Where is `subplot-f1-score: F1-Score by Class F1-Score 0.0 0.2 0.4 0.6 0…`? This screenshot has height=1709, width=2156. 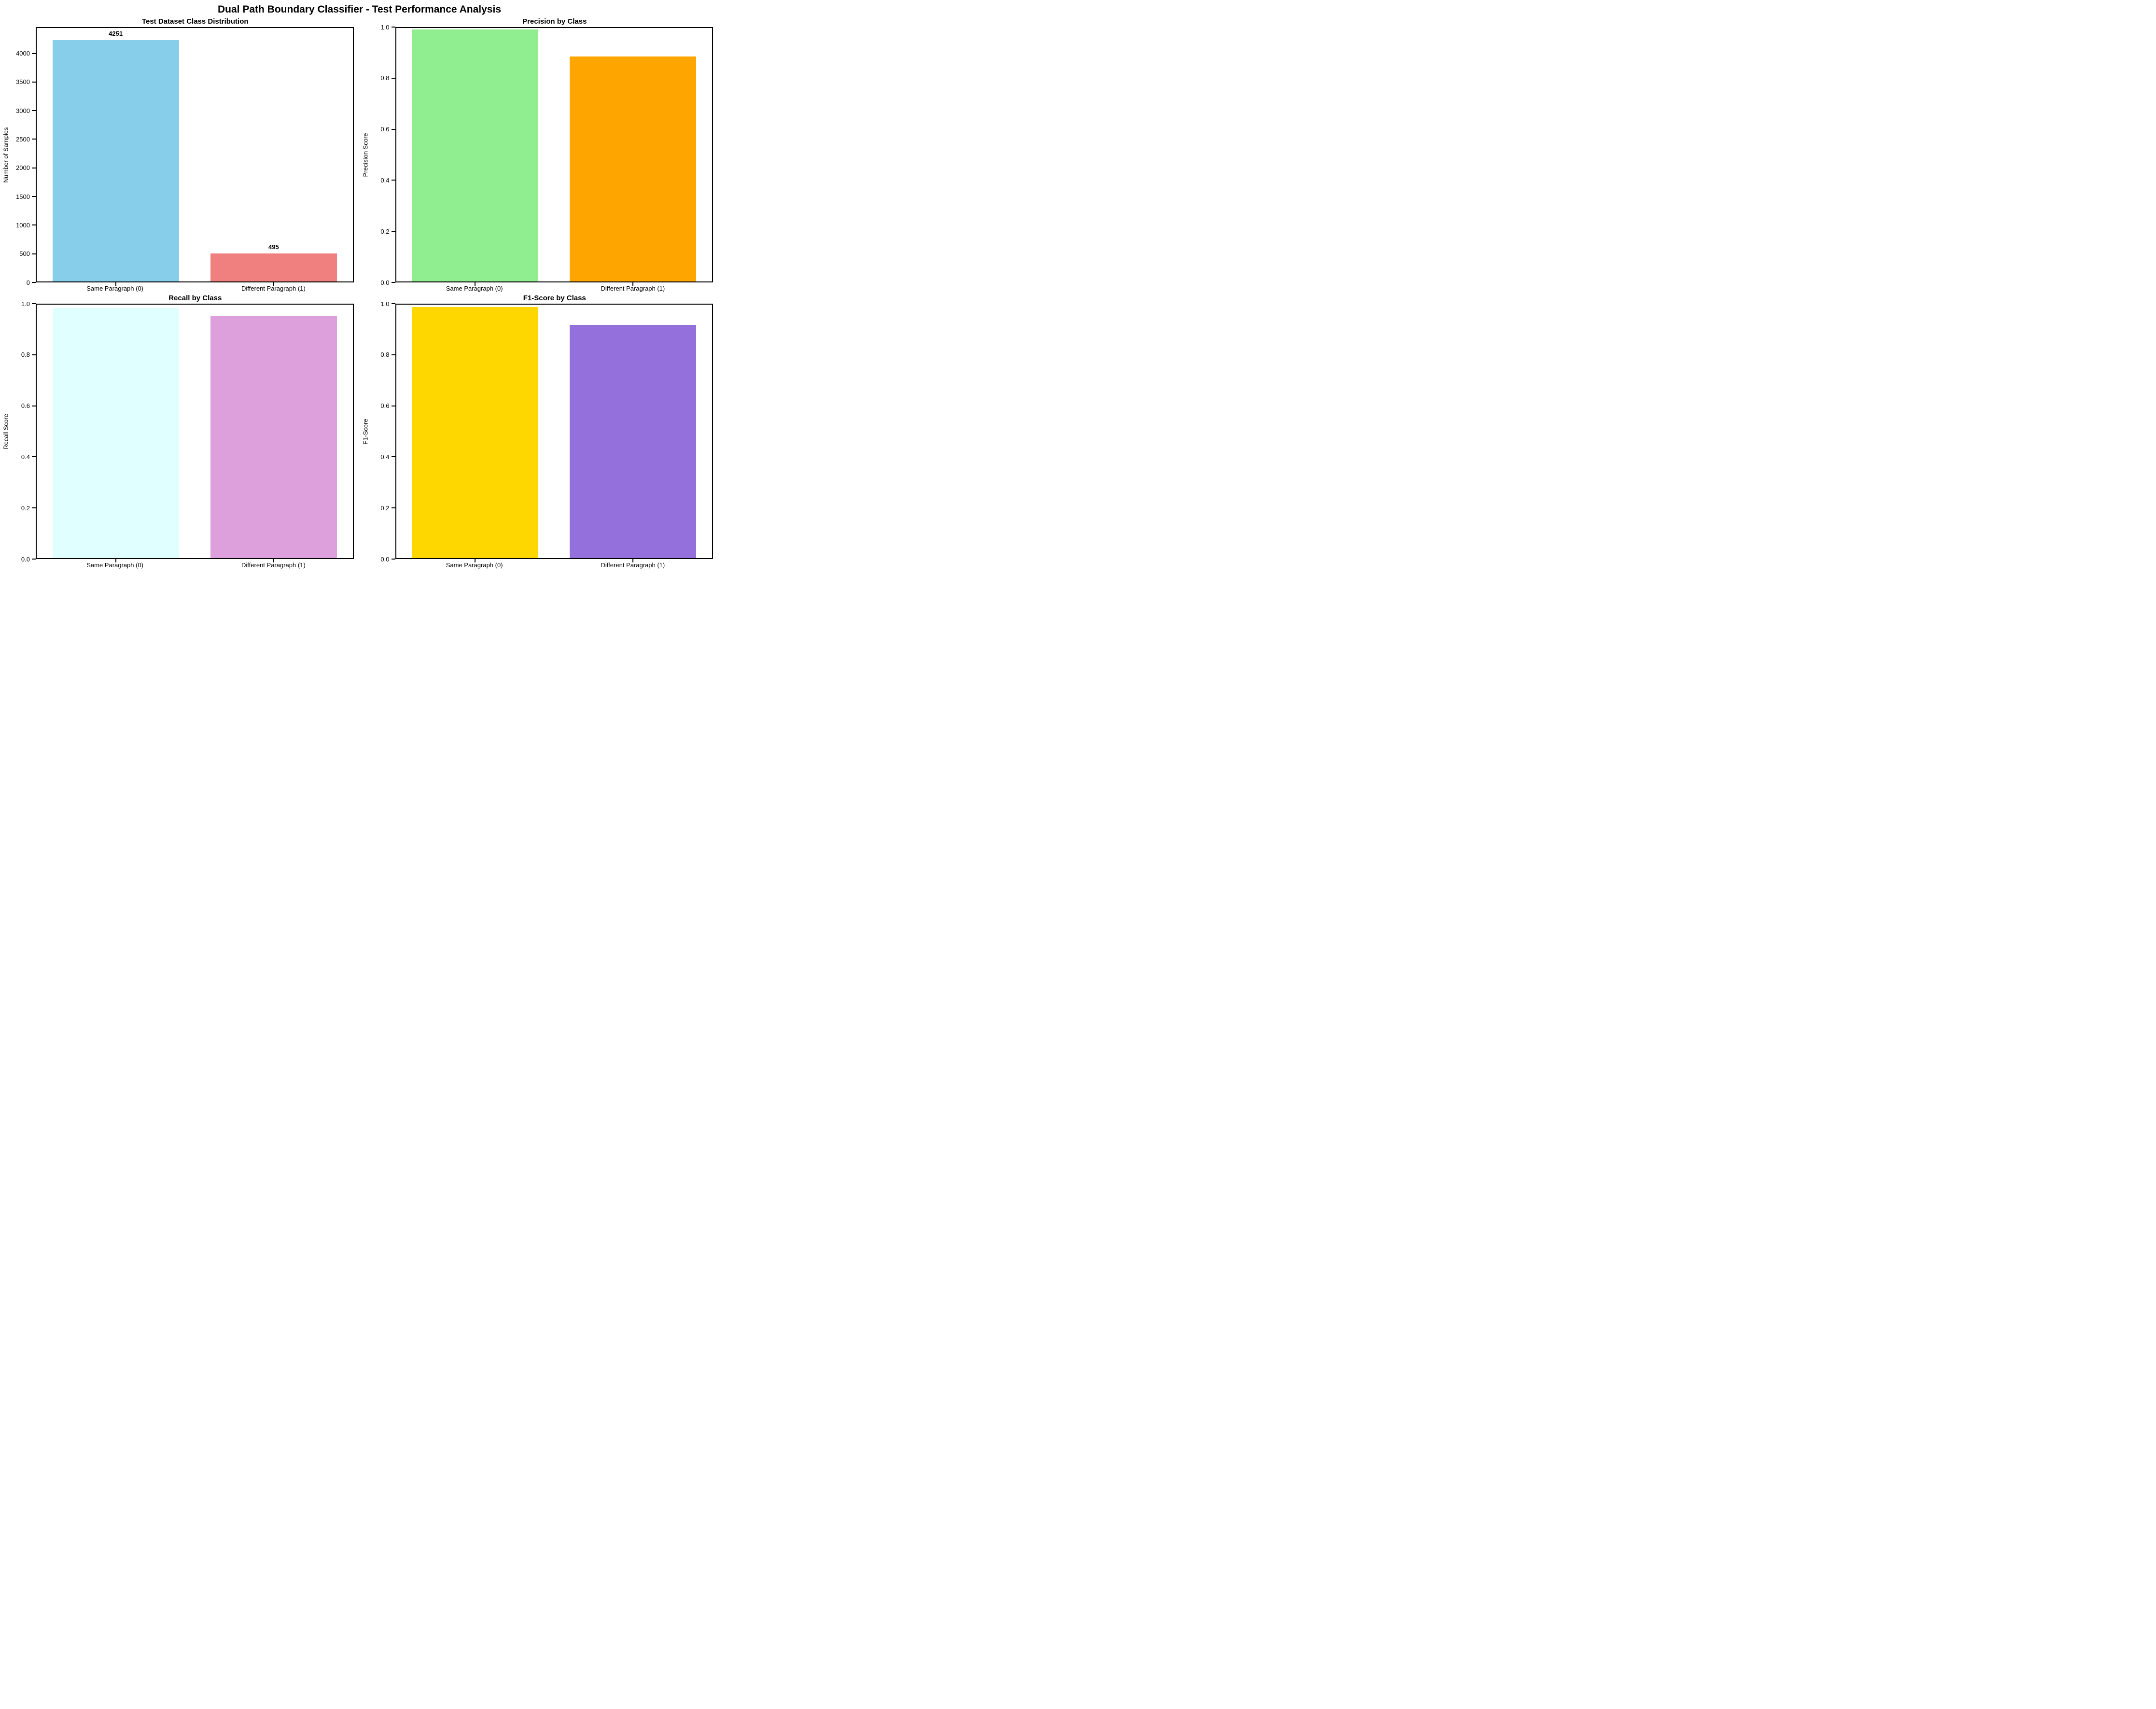
subplot-f1-score: F1-Score by Class F1-Score 0.0 0.2 0.4 0.6 0… is located at coordinates (540, 431).